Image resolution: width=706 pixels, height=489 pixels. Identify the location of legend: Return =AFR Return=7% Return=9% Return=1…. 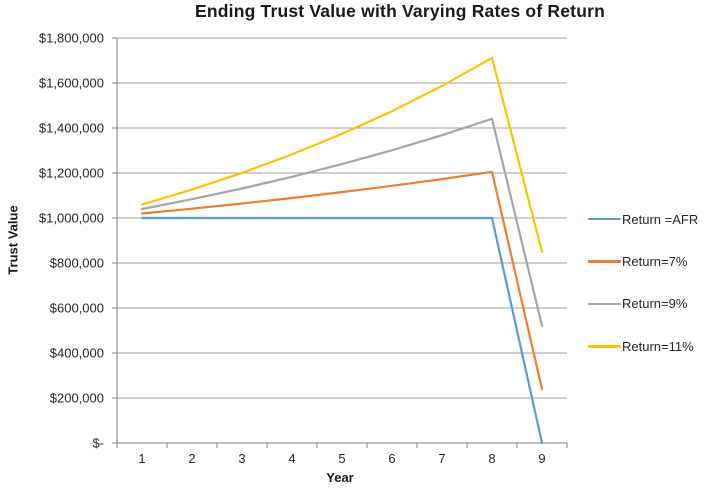
(643, 283).